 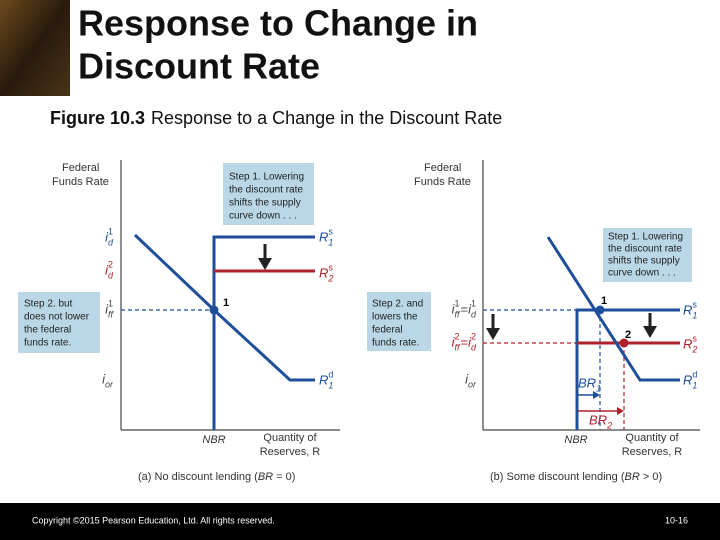 I want to click on math-label: i 1ff, so click(x=109, y=308).